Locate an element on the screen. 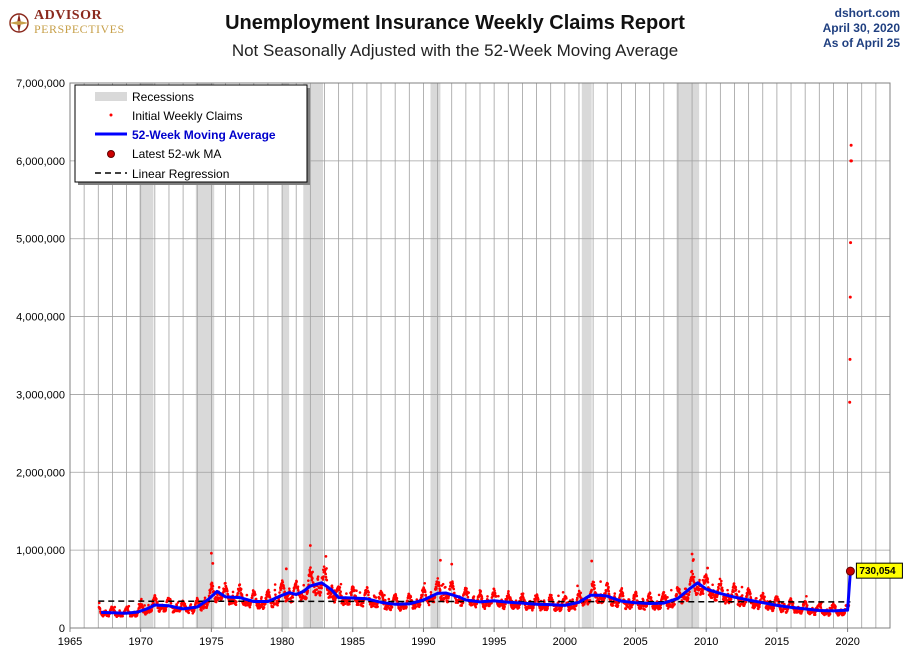 The image size is (910, 661). latest-value-callout: 730,054 is located at coordinates (879, 570).